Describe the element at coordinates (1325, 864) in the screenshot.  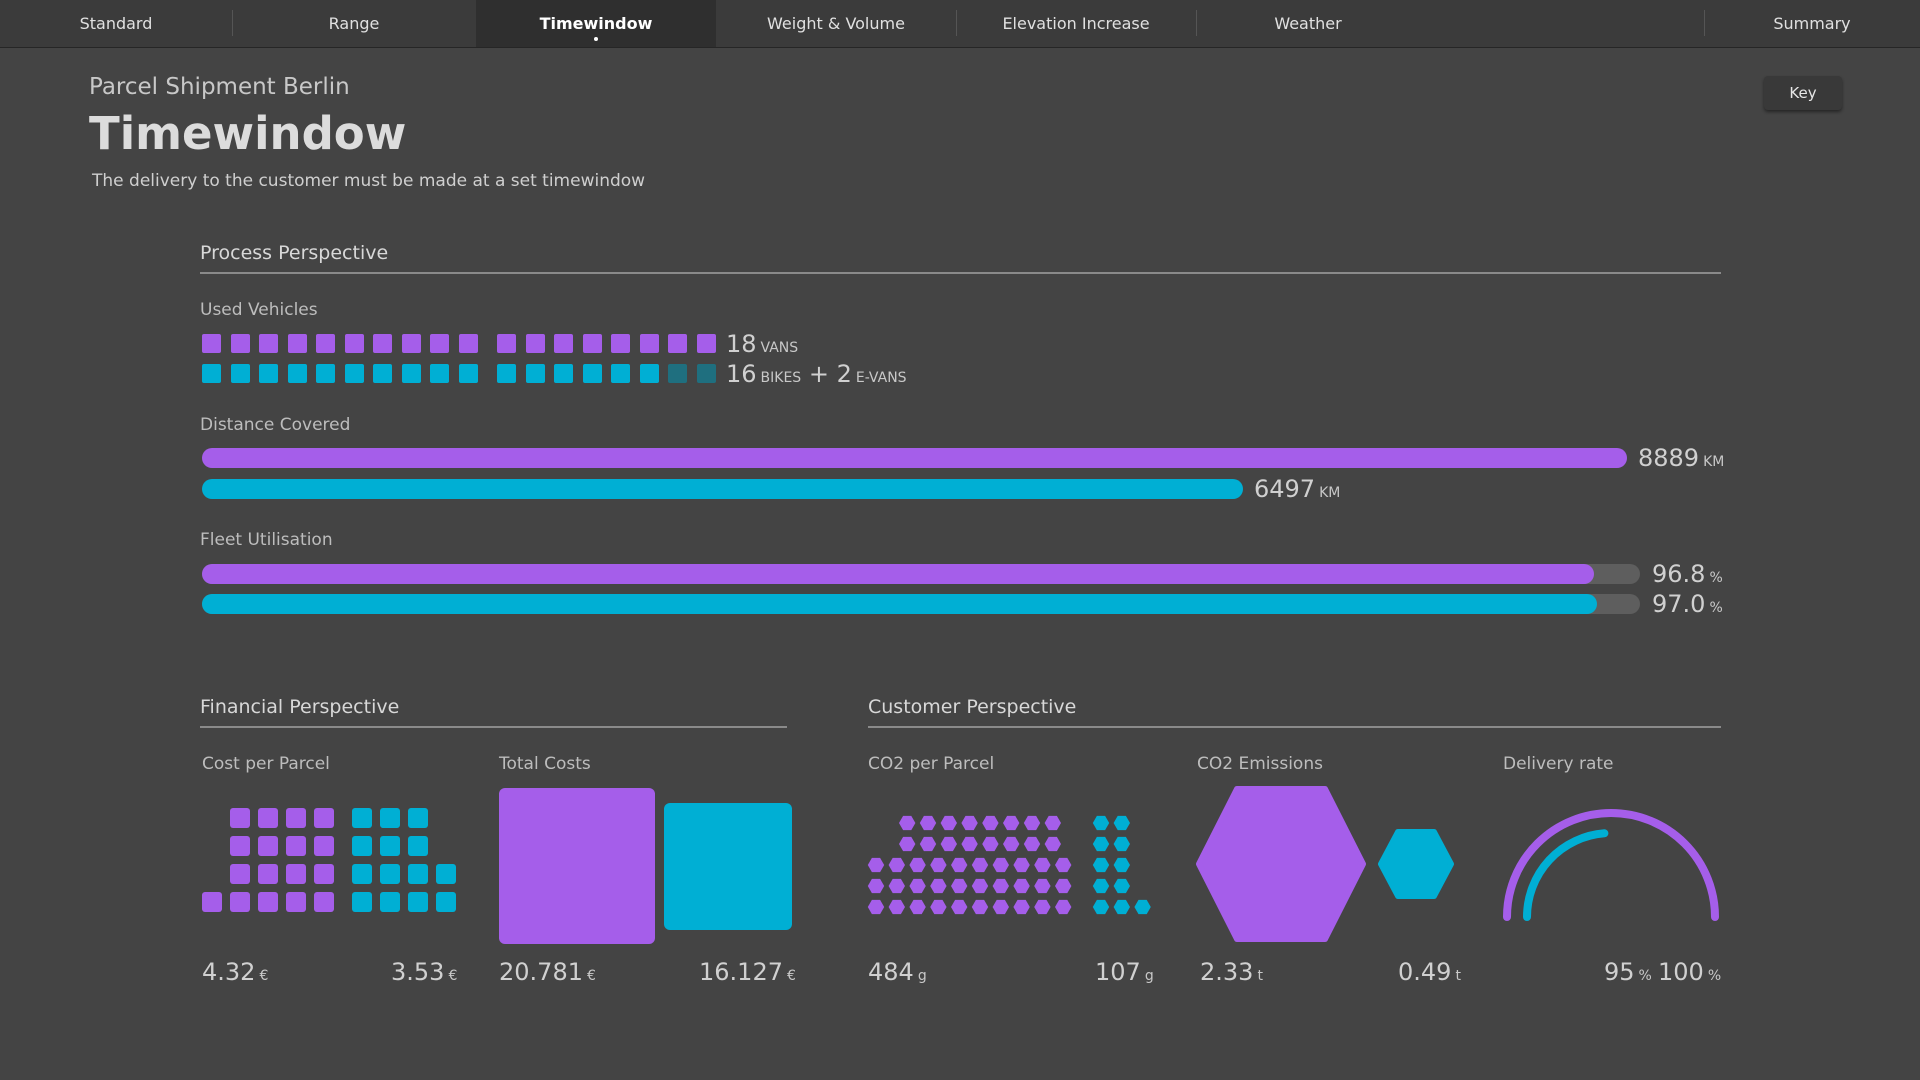
I see `co2-emissions-hexagons` at that location.